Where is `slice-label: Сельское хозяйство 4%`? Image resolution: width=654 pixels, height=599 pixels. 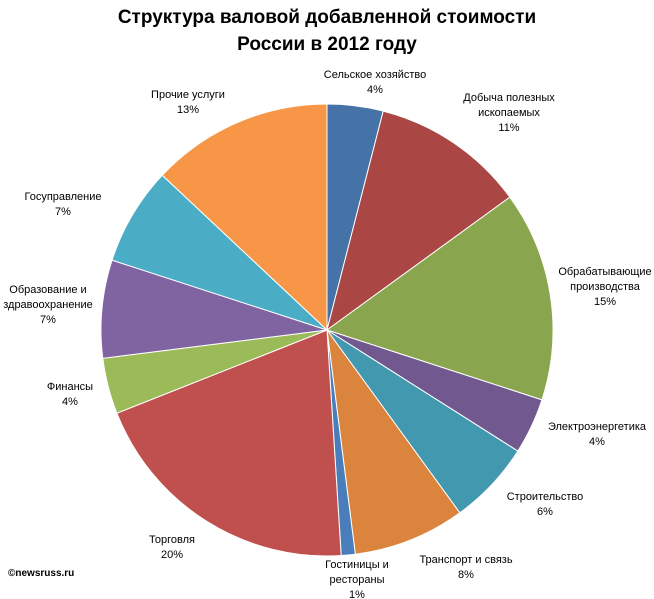
slice-label: Сельское хозяйство 4% is located at coordinates (375, 82).